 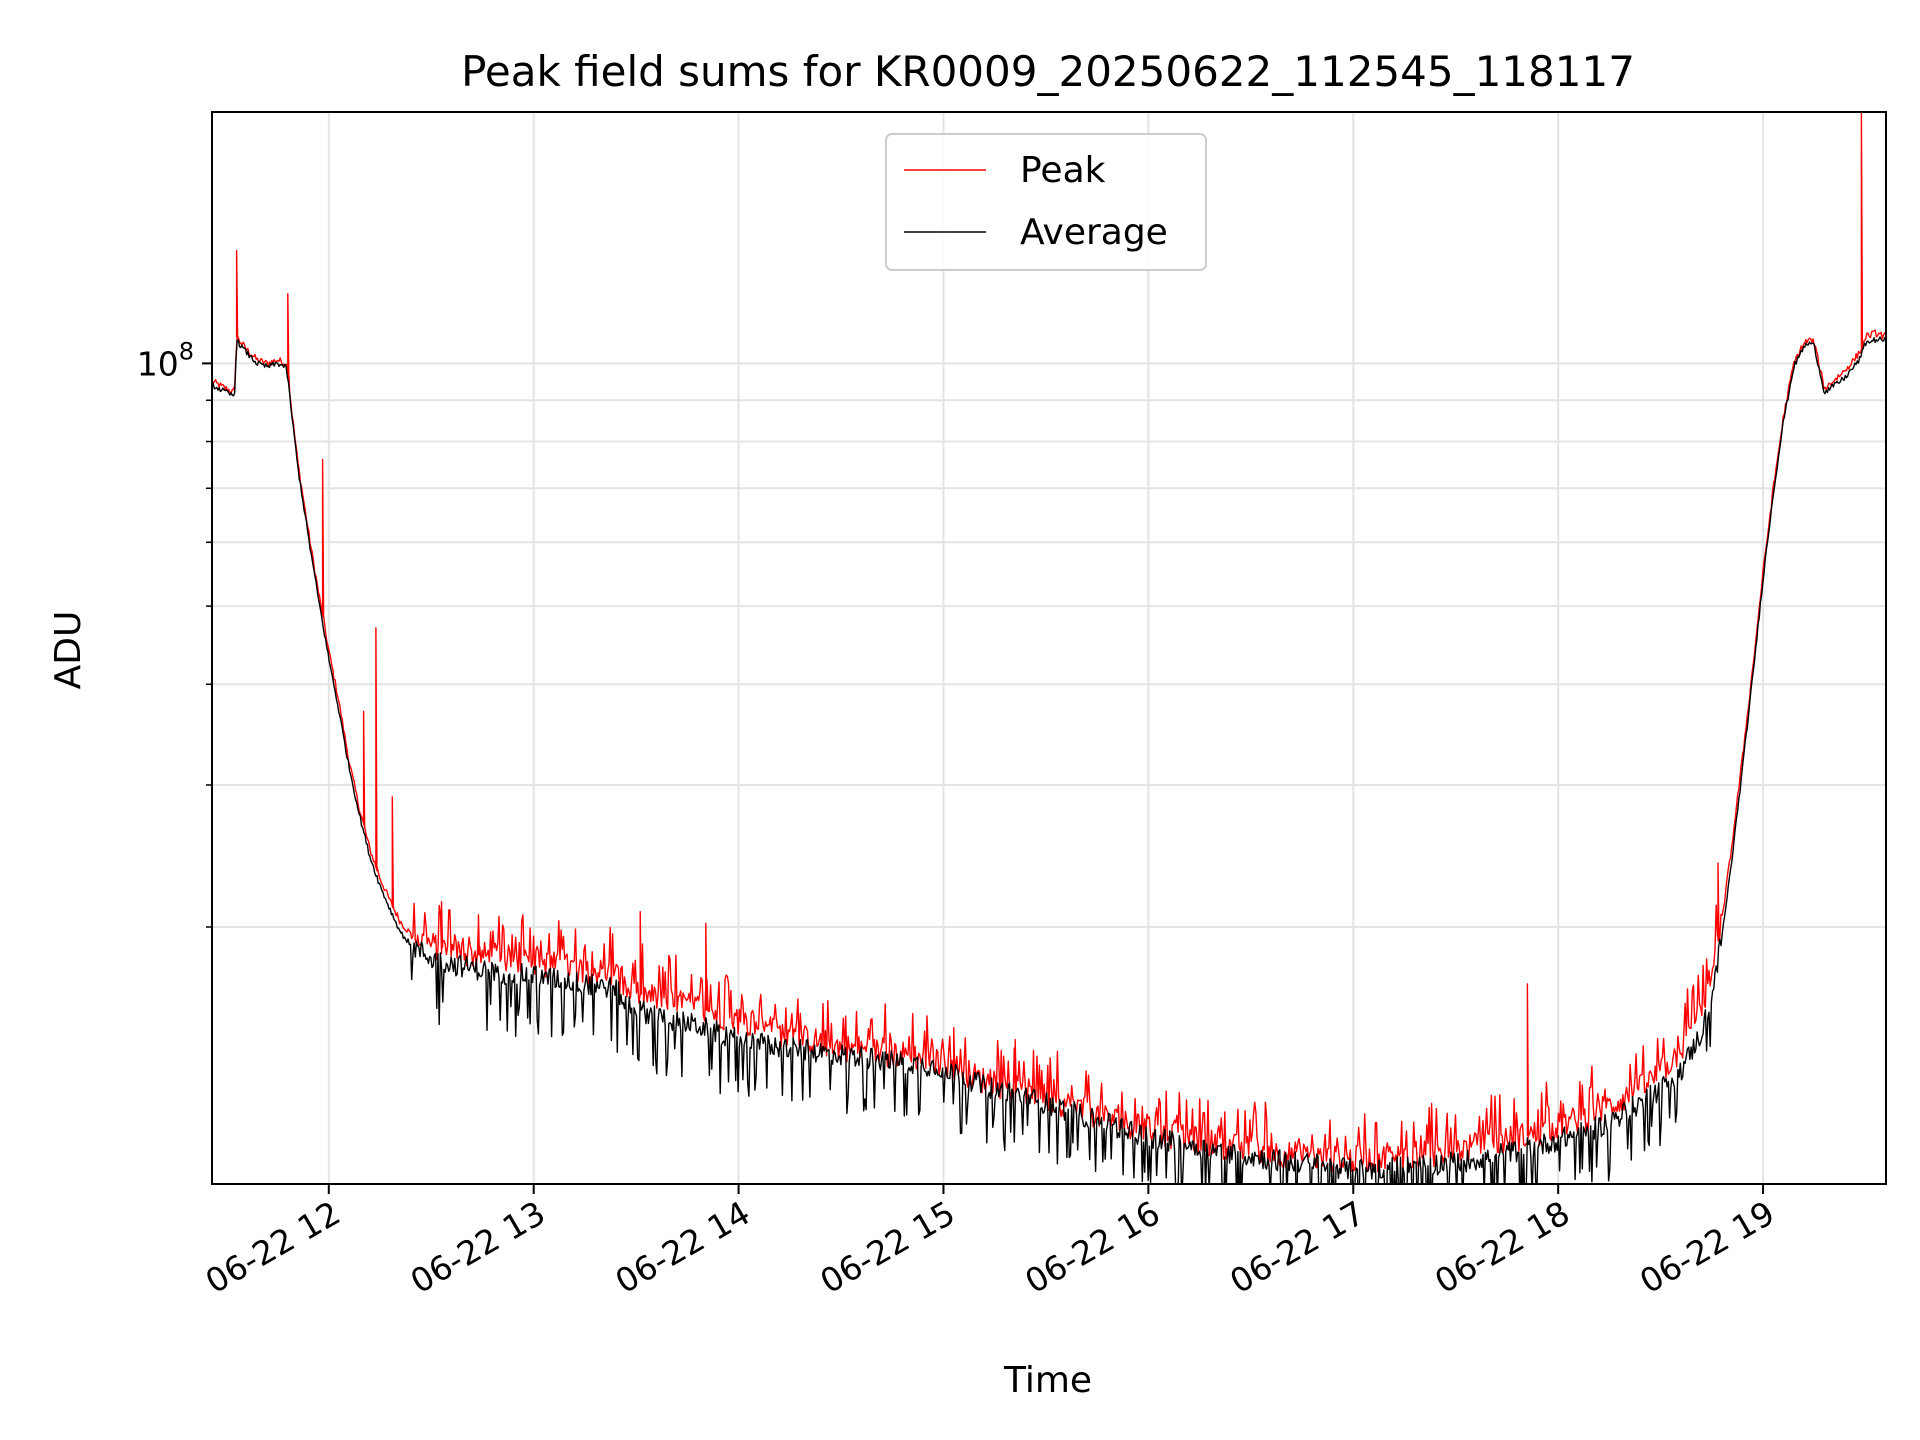 I want to click on legend-label-peak: Peak, so click(x=1063, y=170).